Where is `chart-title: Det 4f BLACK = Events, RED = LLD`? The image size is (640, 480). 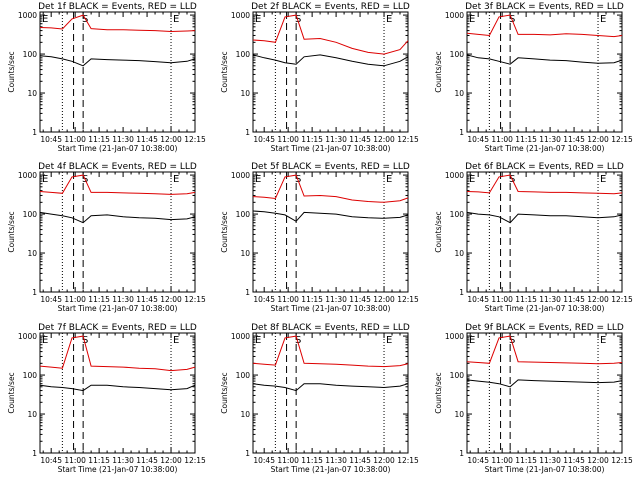 chart-title: Det 4f BLACK = Events, RED = LLD is located at coordinates (117, 167).